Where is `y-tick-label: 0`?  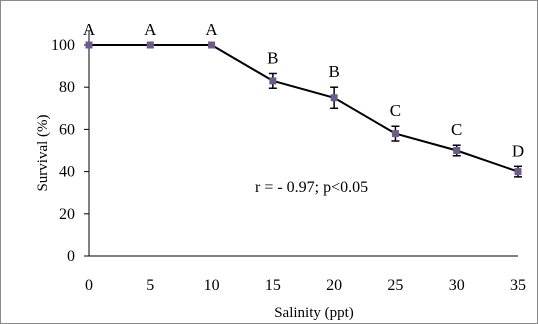
y-tick-label: 0 is located at coordinates (71, 256).